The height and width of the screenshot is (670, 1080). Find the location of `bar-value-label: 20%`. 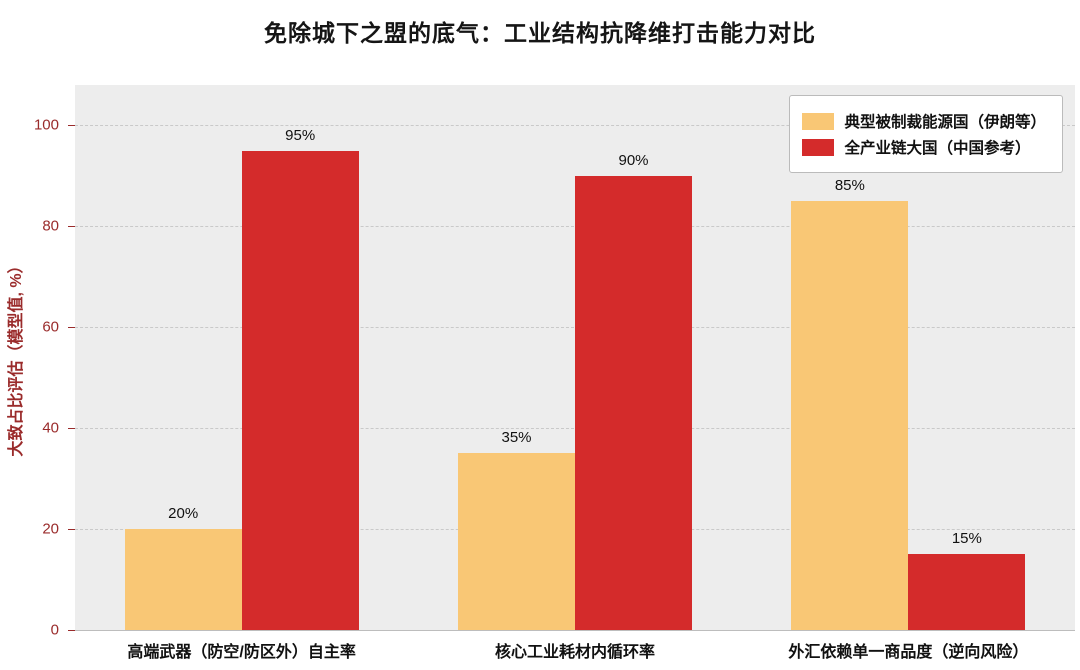

bar-value-label: 20% is located at coordinates (183, 514).